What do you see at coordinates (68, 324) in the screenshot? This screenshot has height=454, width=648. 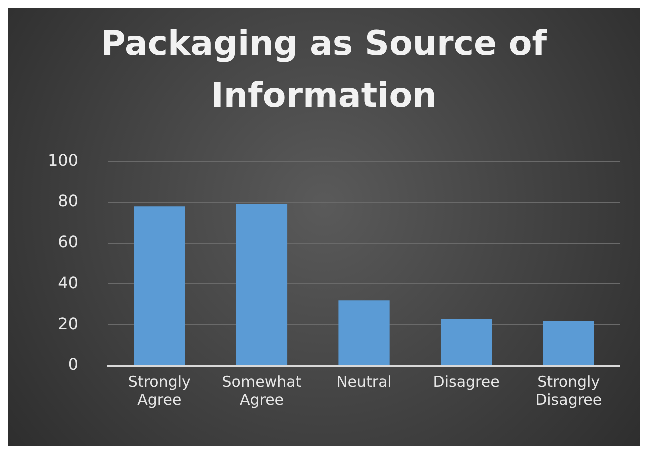 I see `y-tick-label: 20` at bounding box center [68, 324].